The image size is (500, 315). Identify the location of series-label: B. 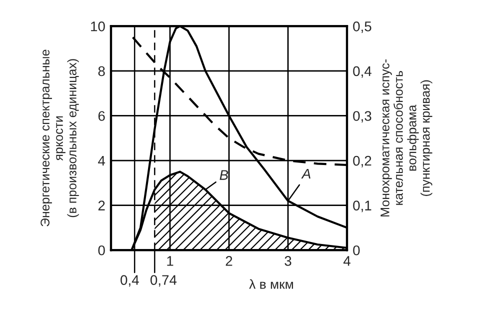
(224, 175).